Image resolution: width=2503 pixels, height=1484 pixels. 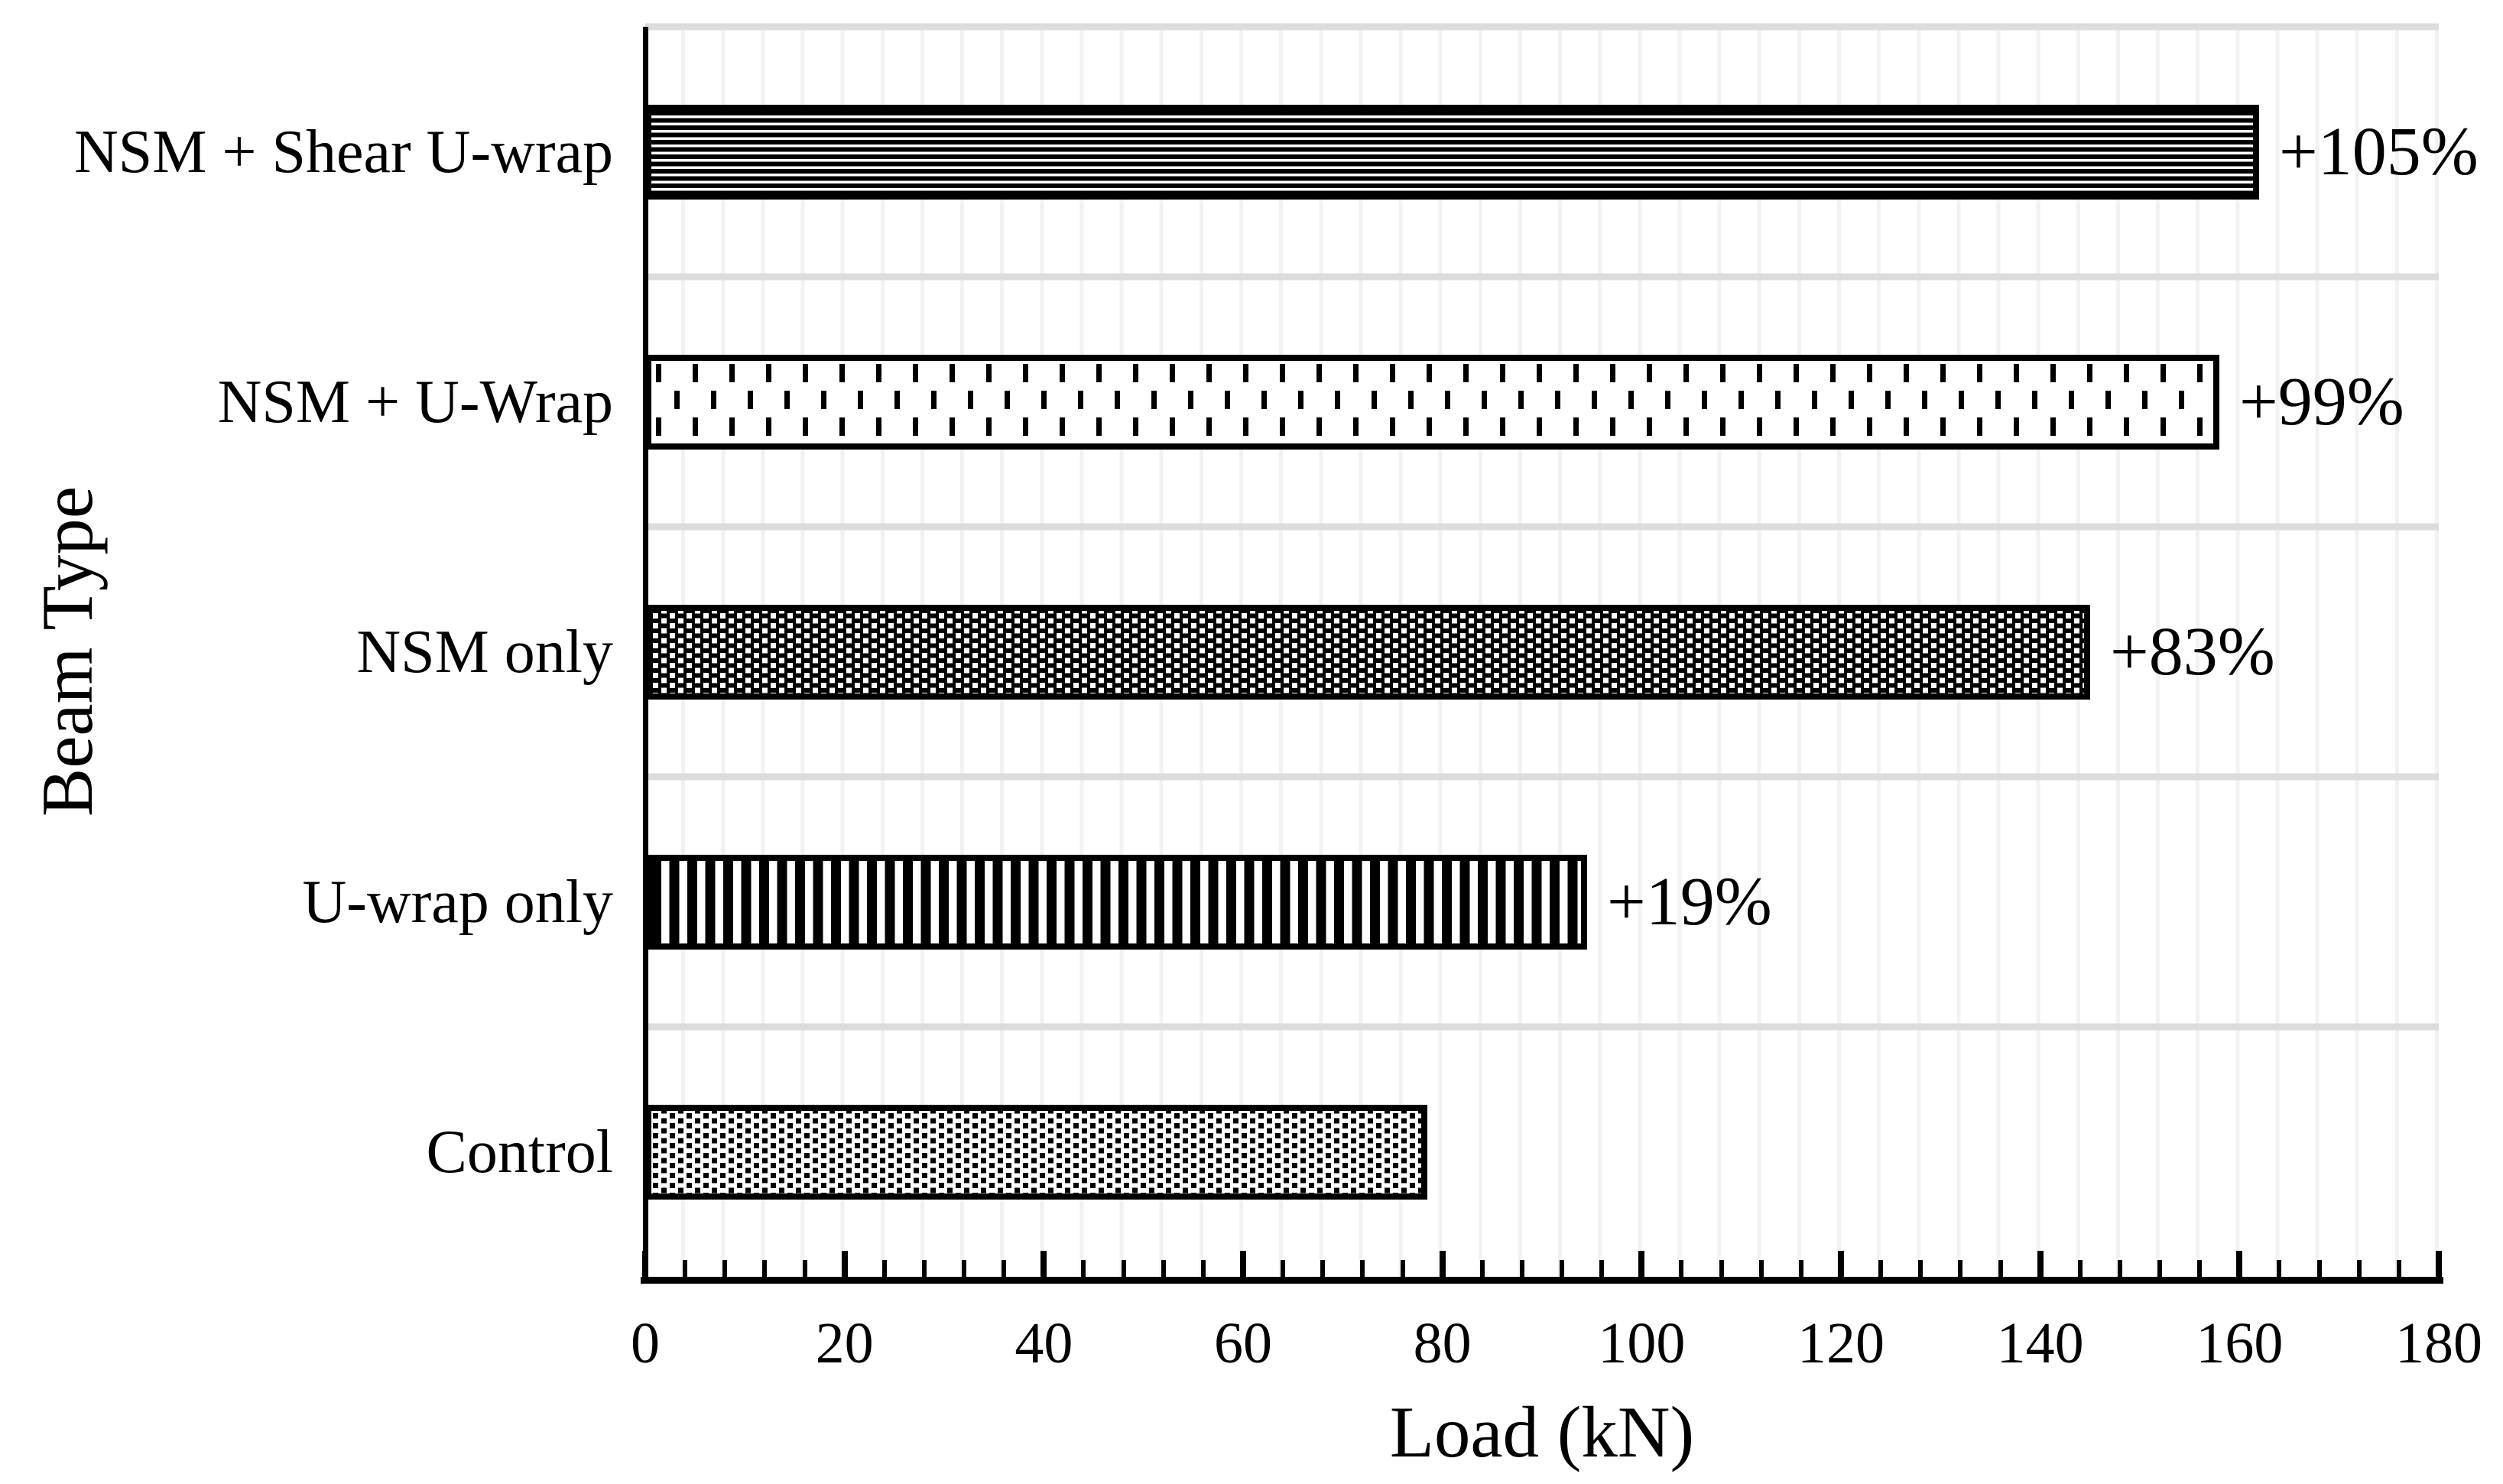 What do you see at coordinates (2321, 401) in the screenshot?
I see `bar-value-label: +99%` at bounding box center [2321, 401].